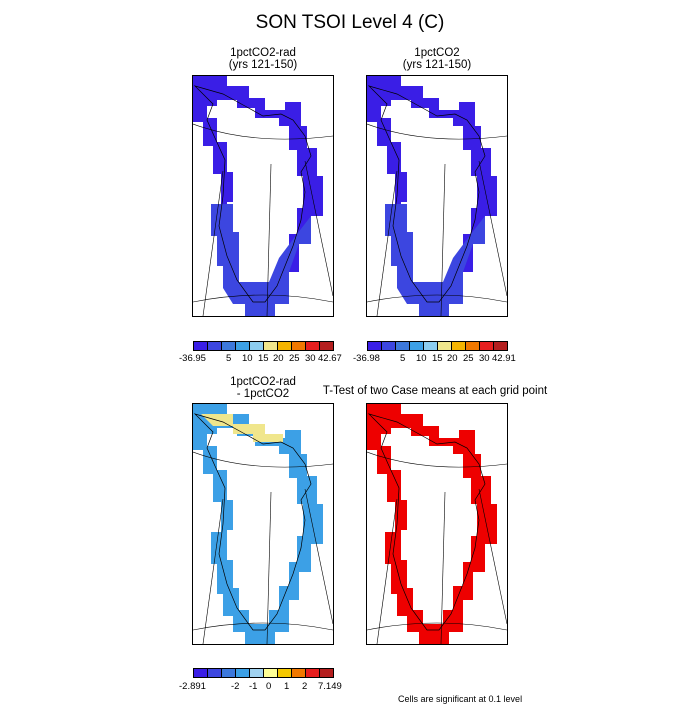  I want to click on cb3-tick-label: -1, so click(253, 686).